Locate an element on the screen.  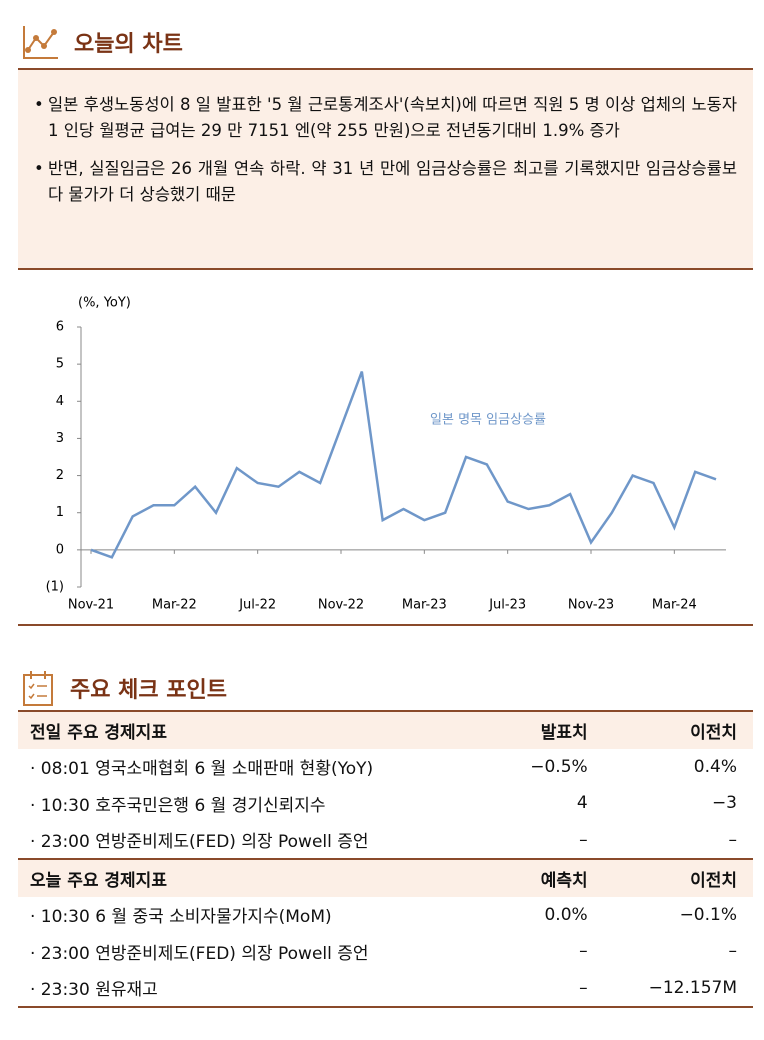
title: 오늘의 차트 is located at coordinates (128, 44).